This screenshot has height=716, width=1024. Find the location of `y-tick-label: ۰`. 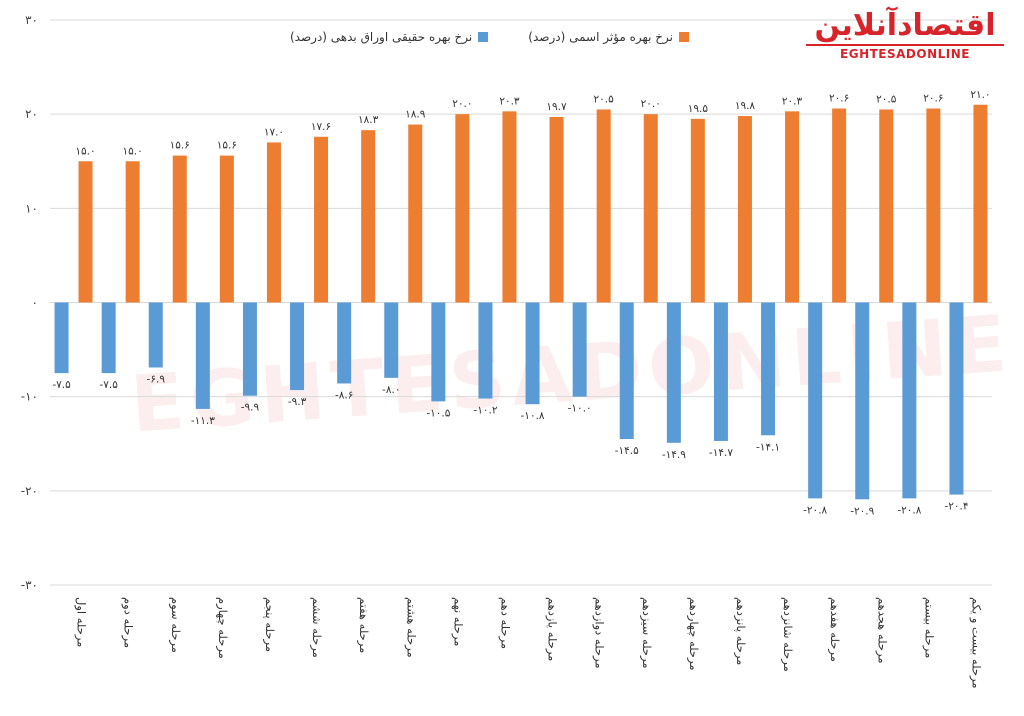

y-tick-label: ۰ is located at coordinates (35, 303).